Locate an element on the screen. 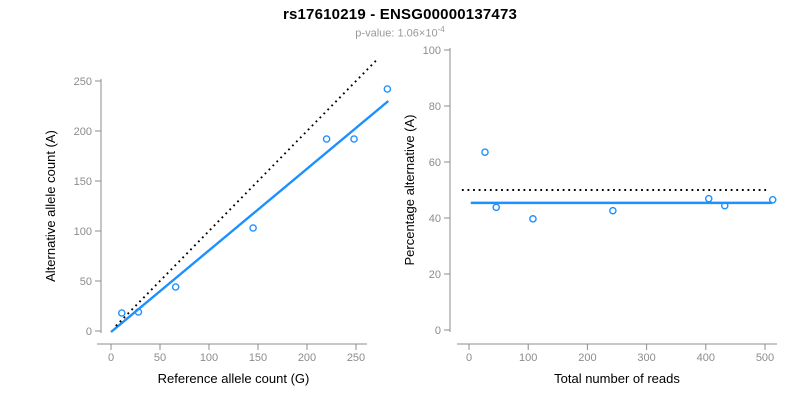  x-tick-label: 50 is located at coordinates (160, 358).